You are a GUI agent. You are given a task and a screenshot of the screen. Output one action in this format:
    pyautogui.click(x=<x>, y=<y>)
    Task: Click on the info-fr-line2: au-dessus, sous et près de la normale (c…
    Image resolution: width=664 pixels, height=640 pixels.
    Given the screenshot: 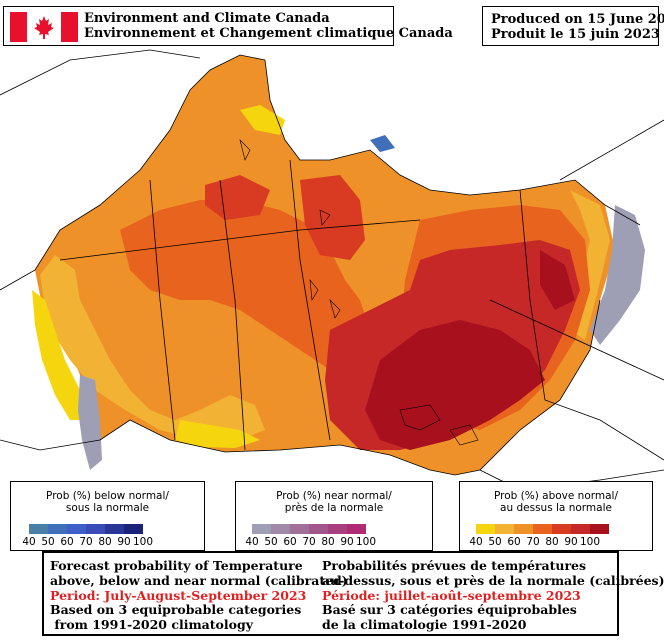 What is the action you would take?
    pyautogui.click(x=493, y=580)
    